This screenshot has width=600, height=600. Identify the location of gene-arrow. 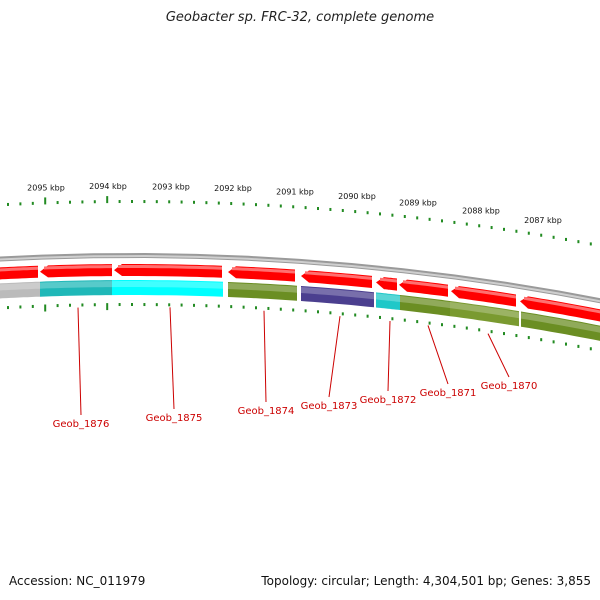
(560, 309).